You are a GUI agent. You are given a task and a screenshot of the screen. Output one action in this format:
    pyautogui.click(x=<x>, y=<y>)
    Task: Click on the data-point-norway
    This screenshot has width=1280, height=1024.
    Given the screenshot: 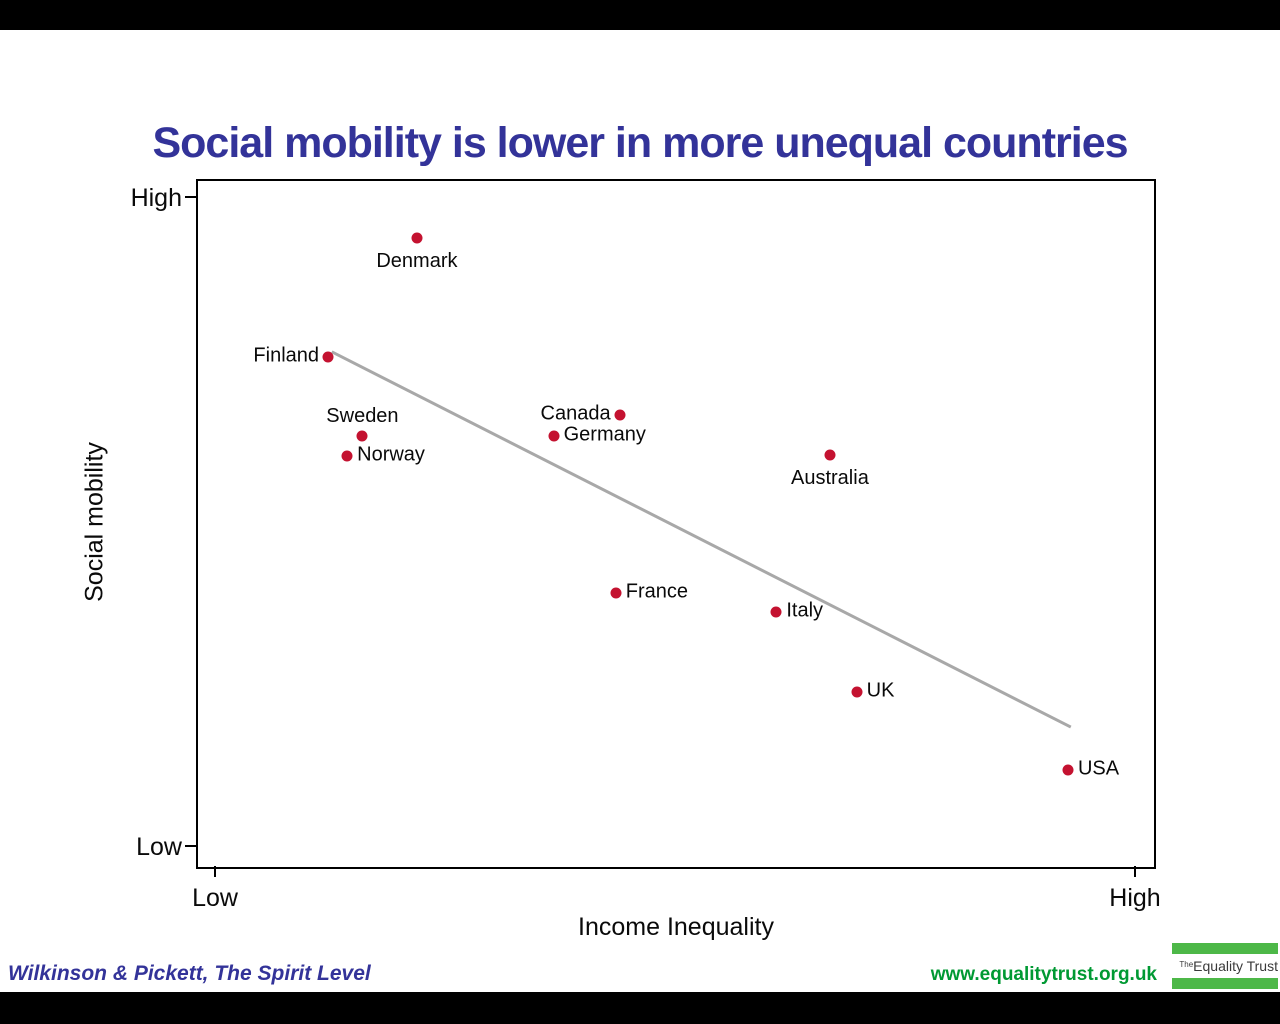 What is the action you would take?
    pyautogui.click(x=347, y=456)
    